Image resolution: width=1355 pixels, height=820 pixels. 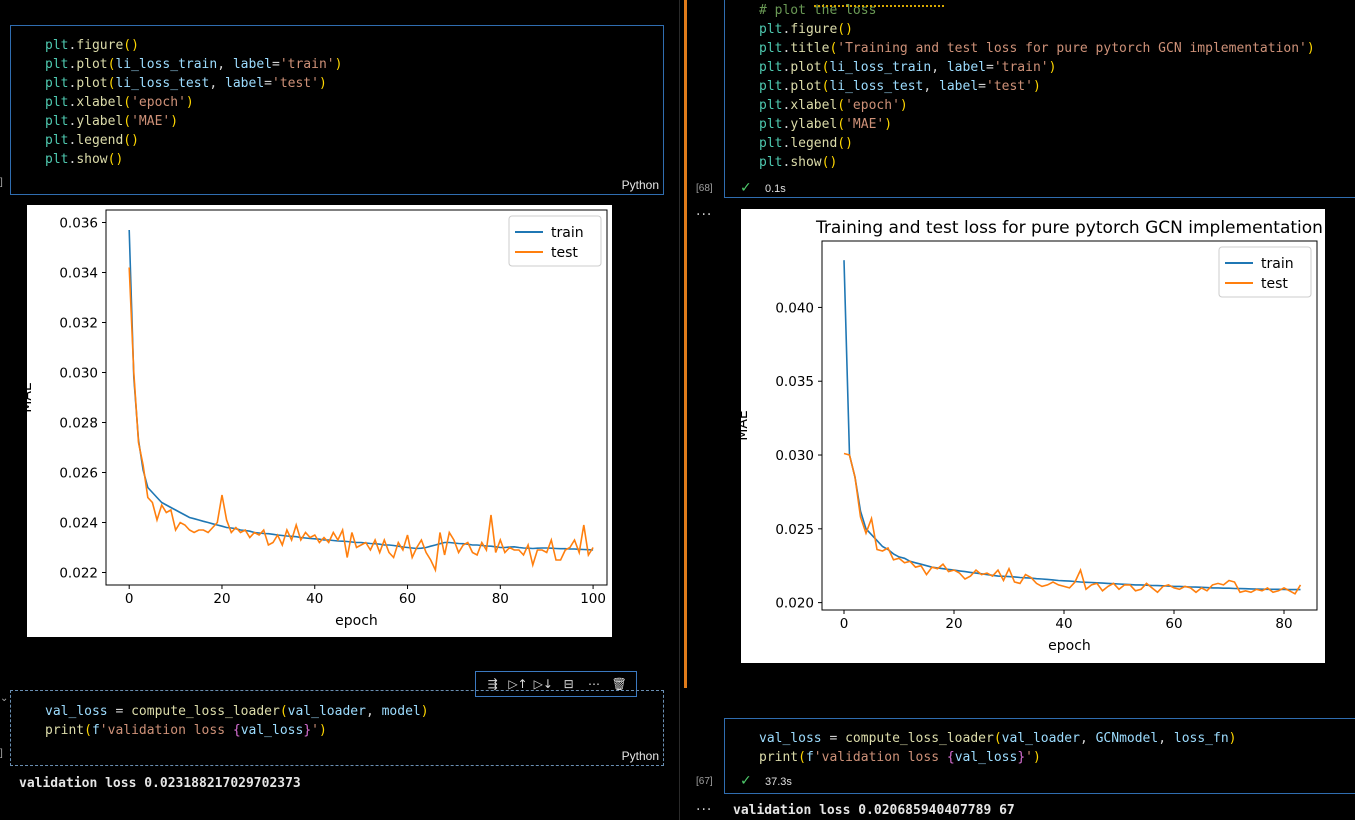 I want to click on execute-below-icon: ▷↓, so click(x=543, y=684).